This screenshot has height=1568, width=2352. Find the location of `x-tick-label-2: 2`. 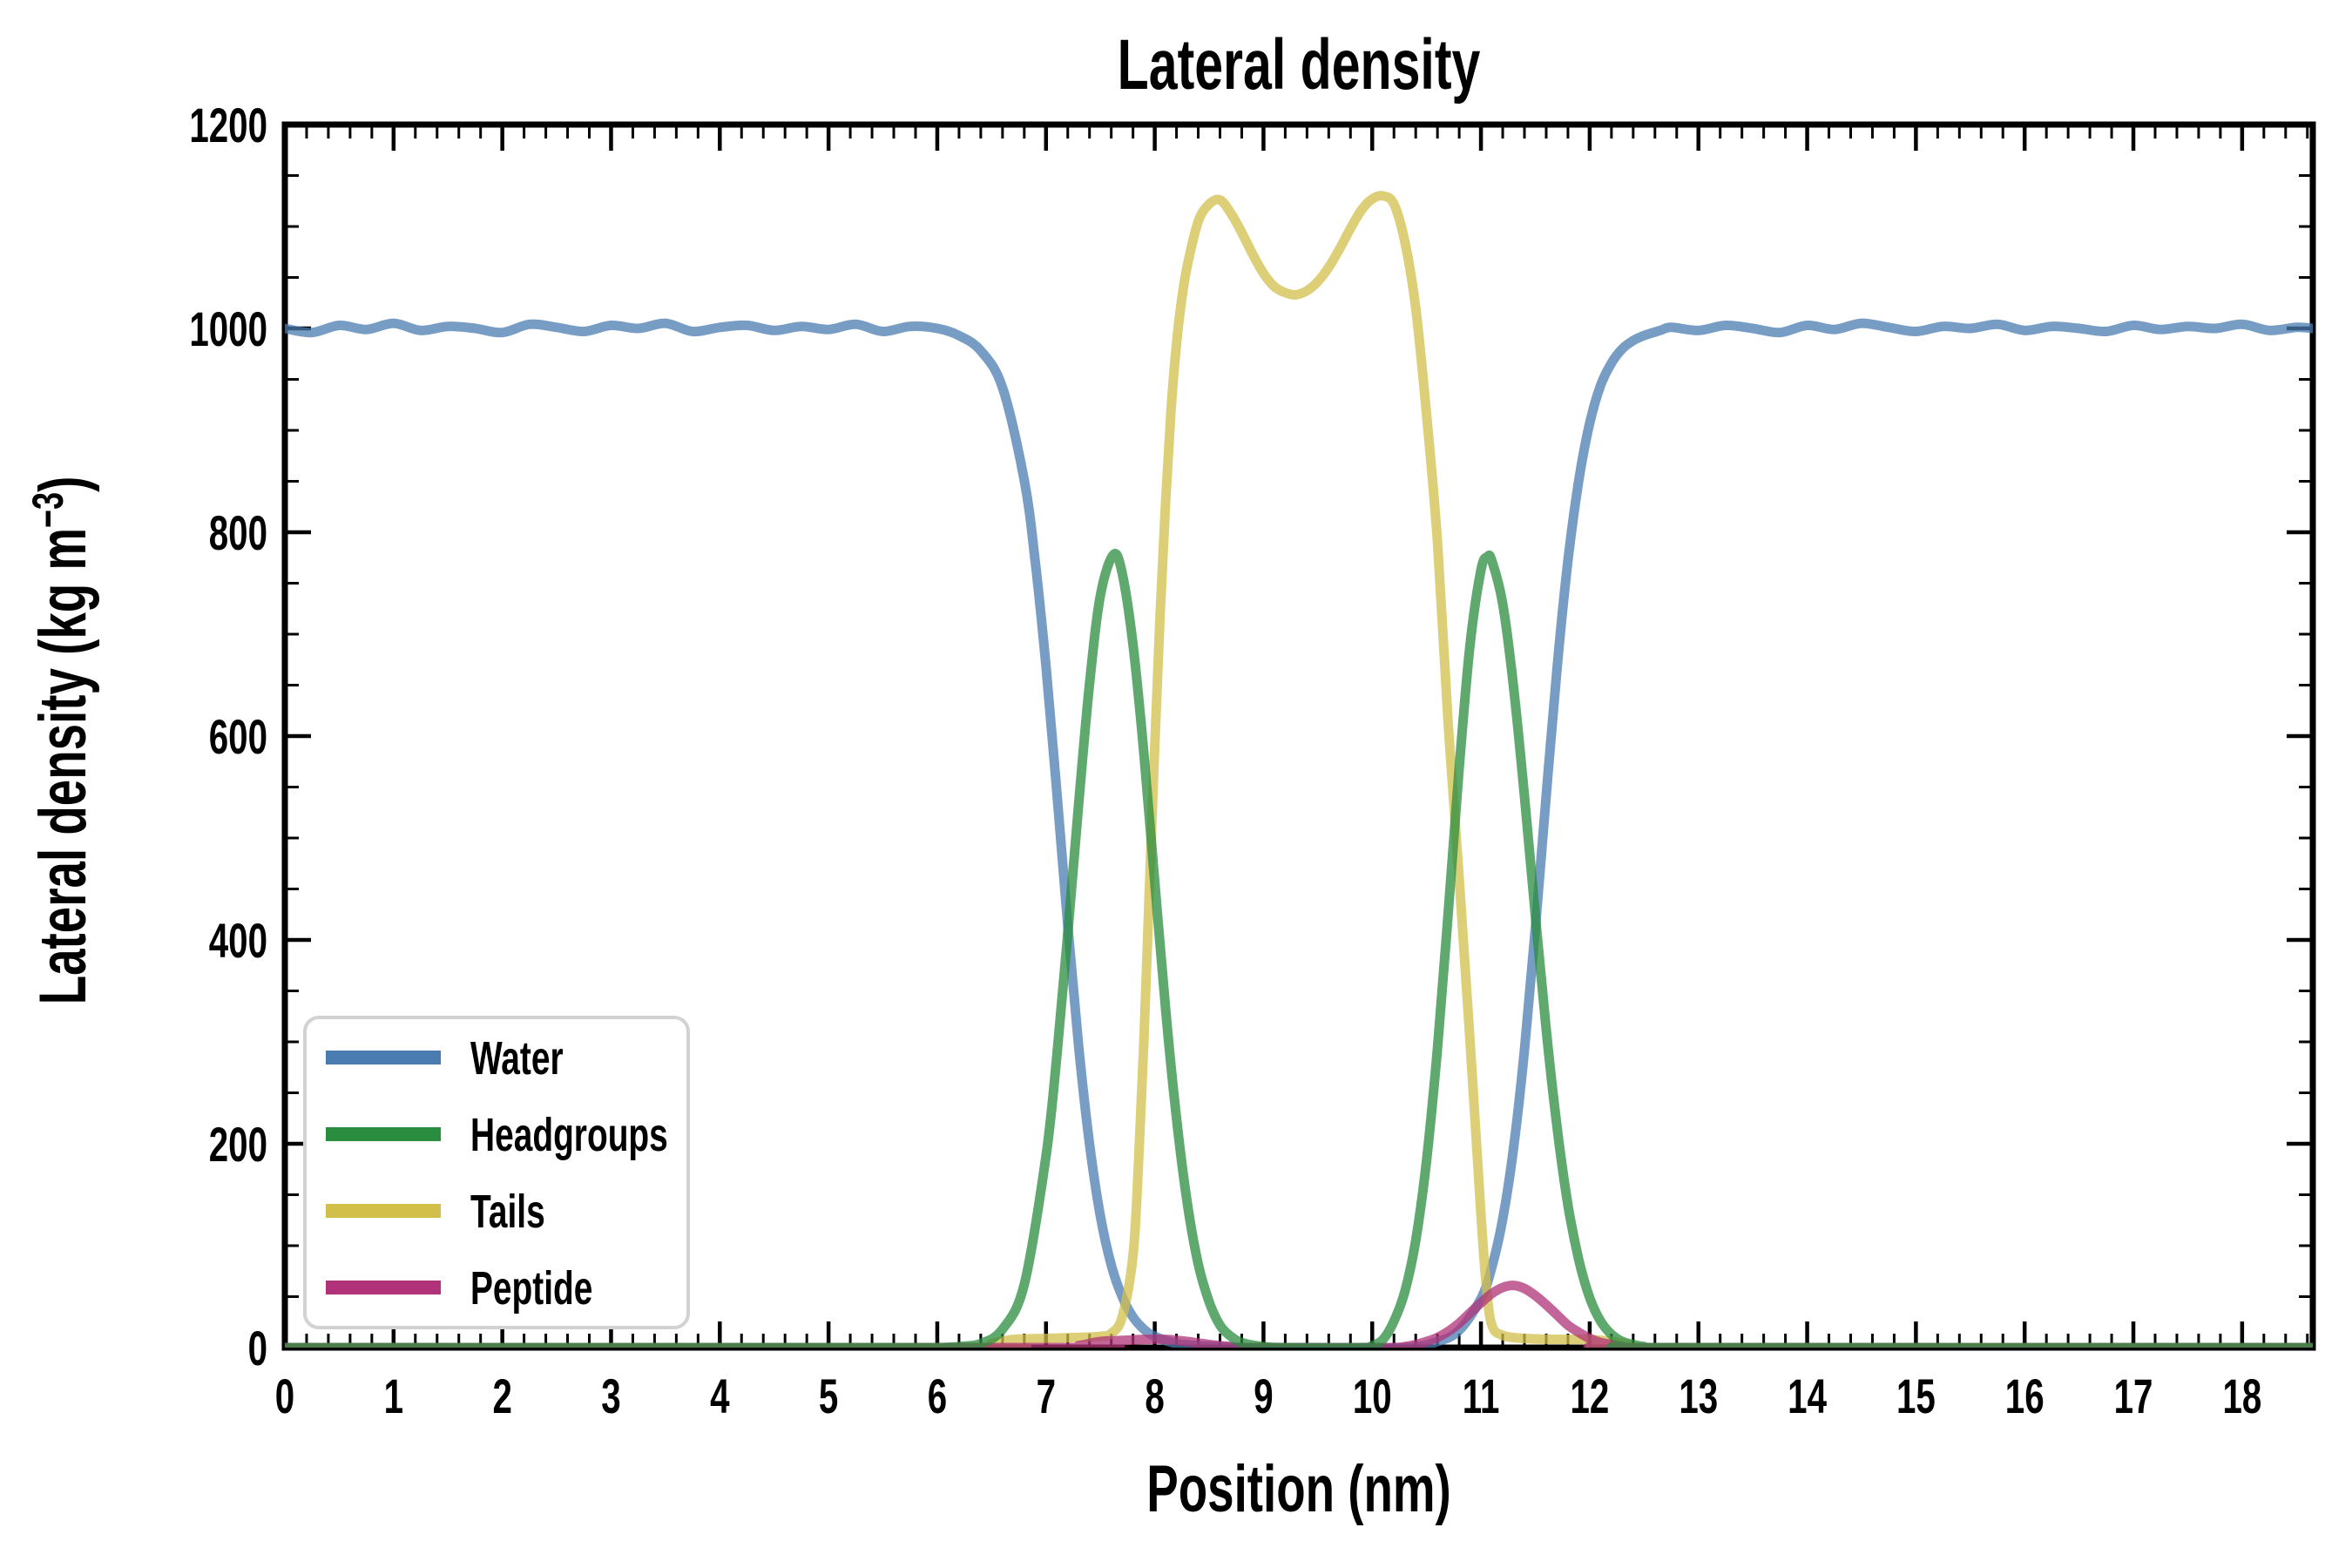

x-tick-label-2: 2 is located at coordinates (501, 1397).